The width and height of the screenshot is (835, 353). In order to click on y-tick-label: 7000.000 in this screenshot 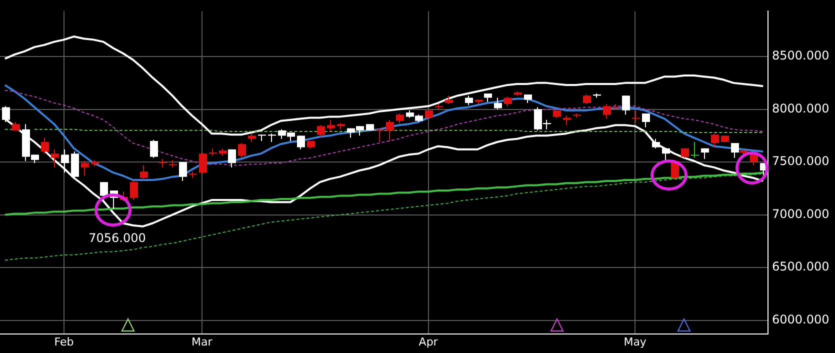, I will do `click(801, 213)`.